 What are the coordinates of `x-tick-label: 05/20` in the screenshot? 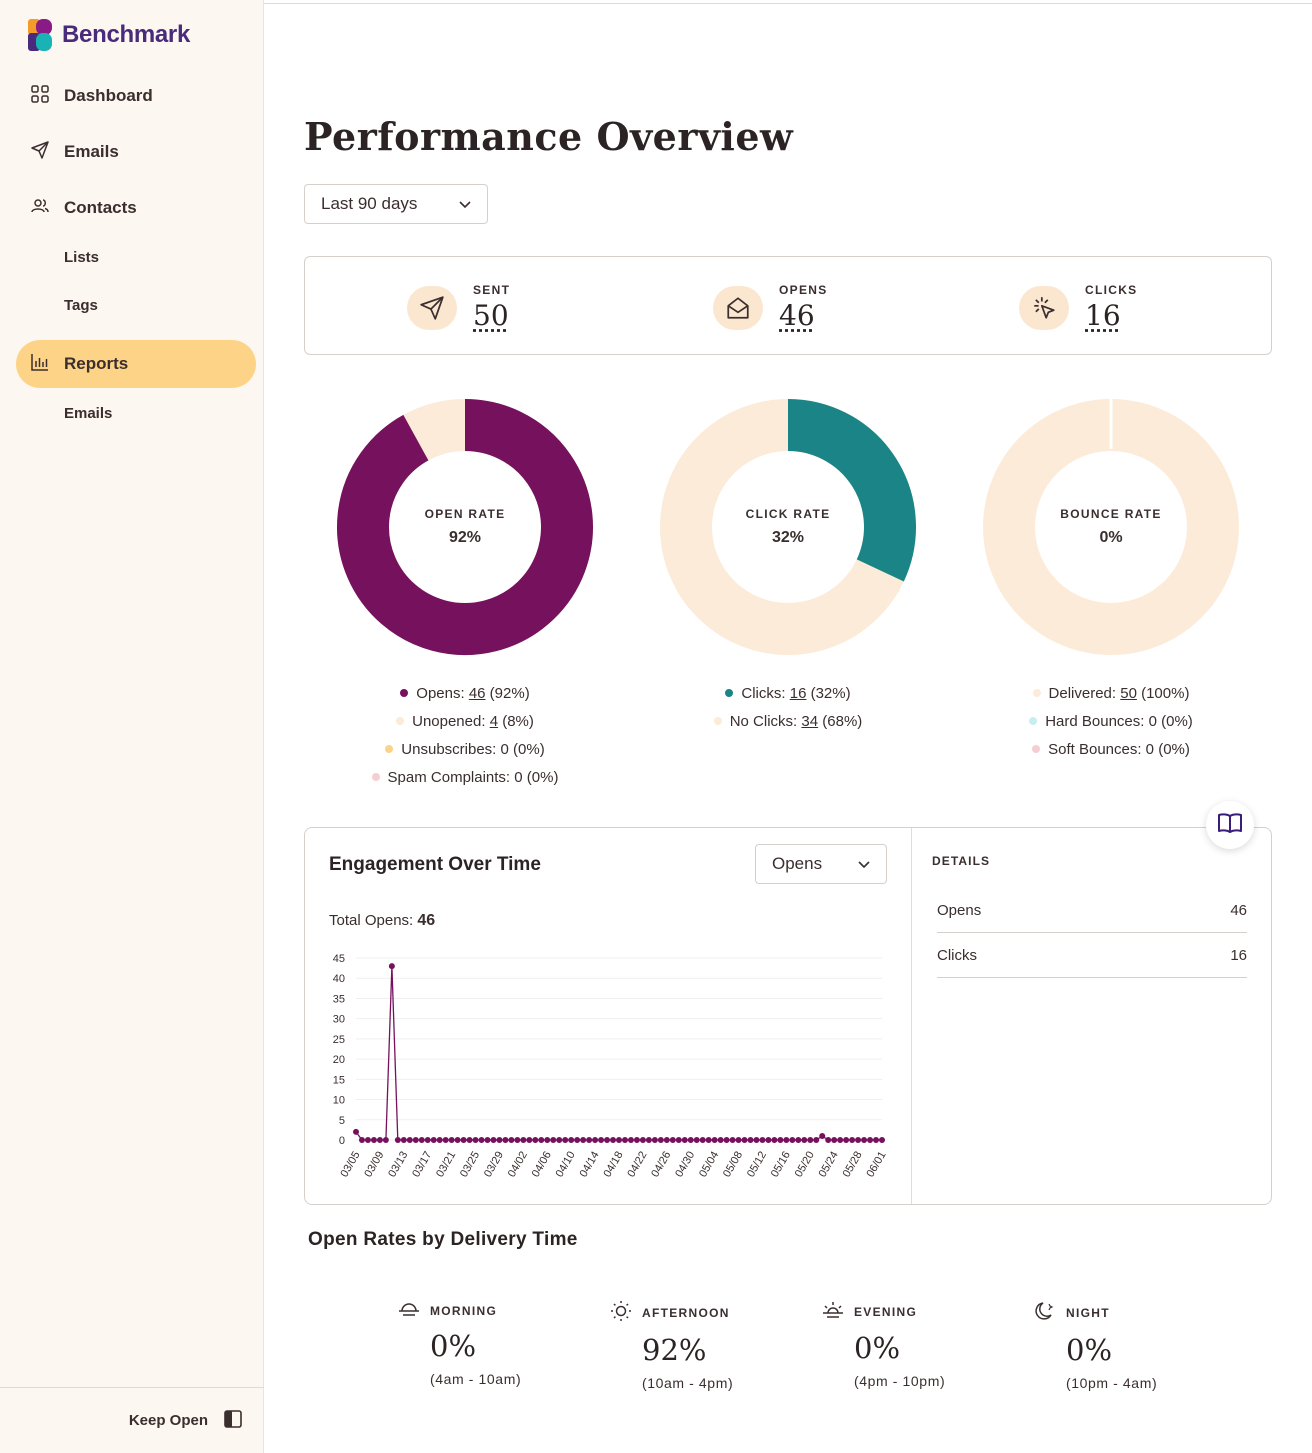 It's located at (805, 1165).